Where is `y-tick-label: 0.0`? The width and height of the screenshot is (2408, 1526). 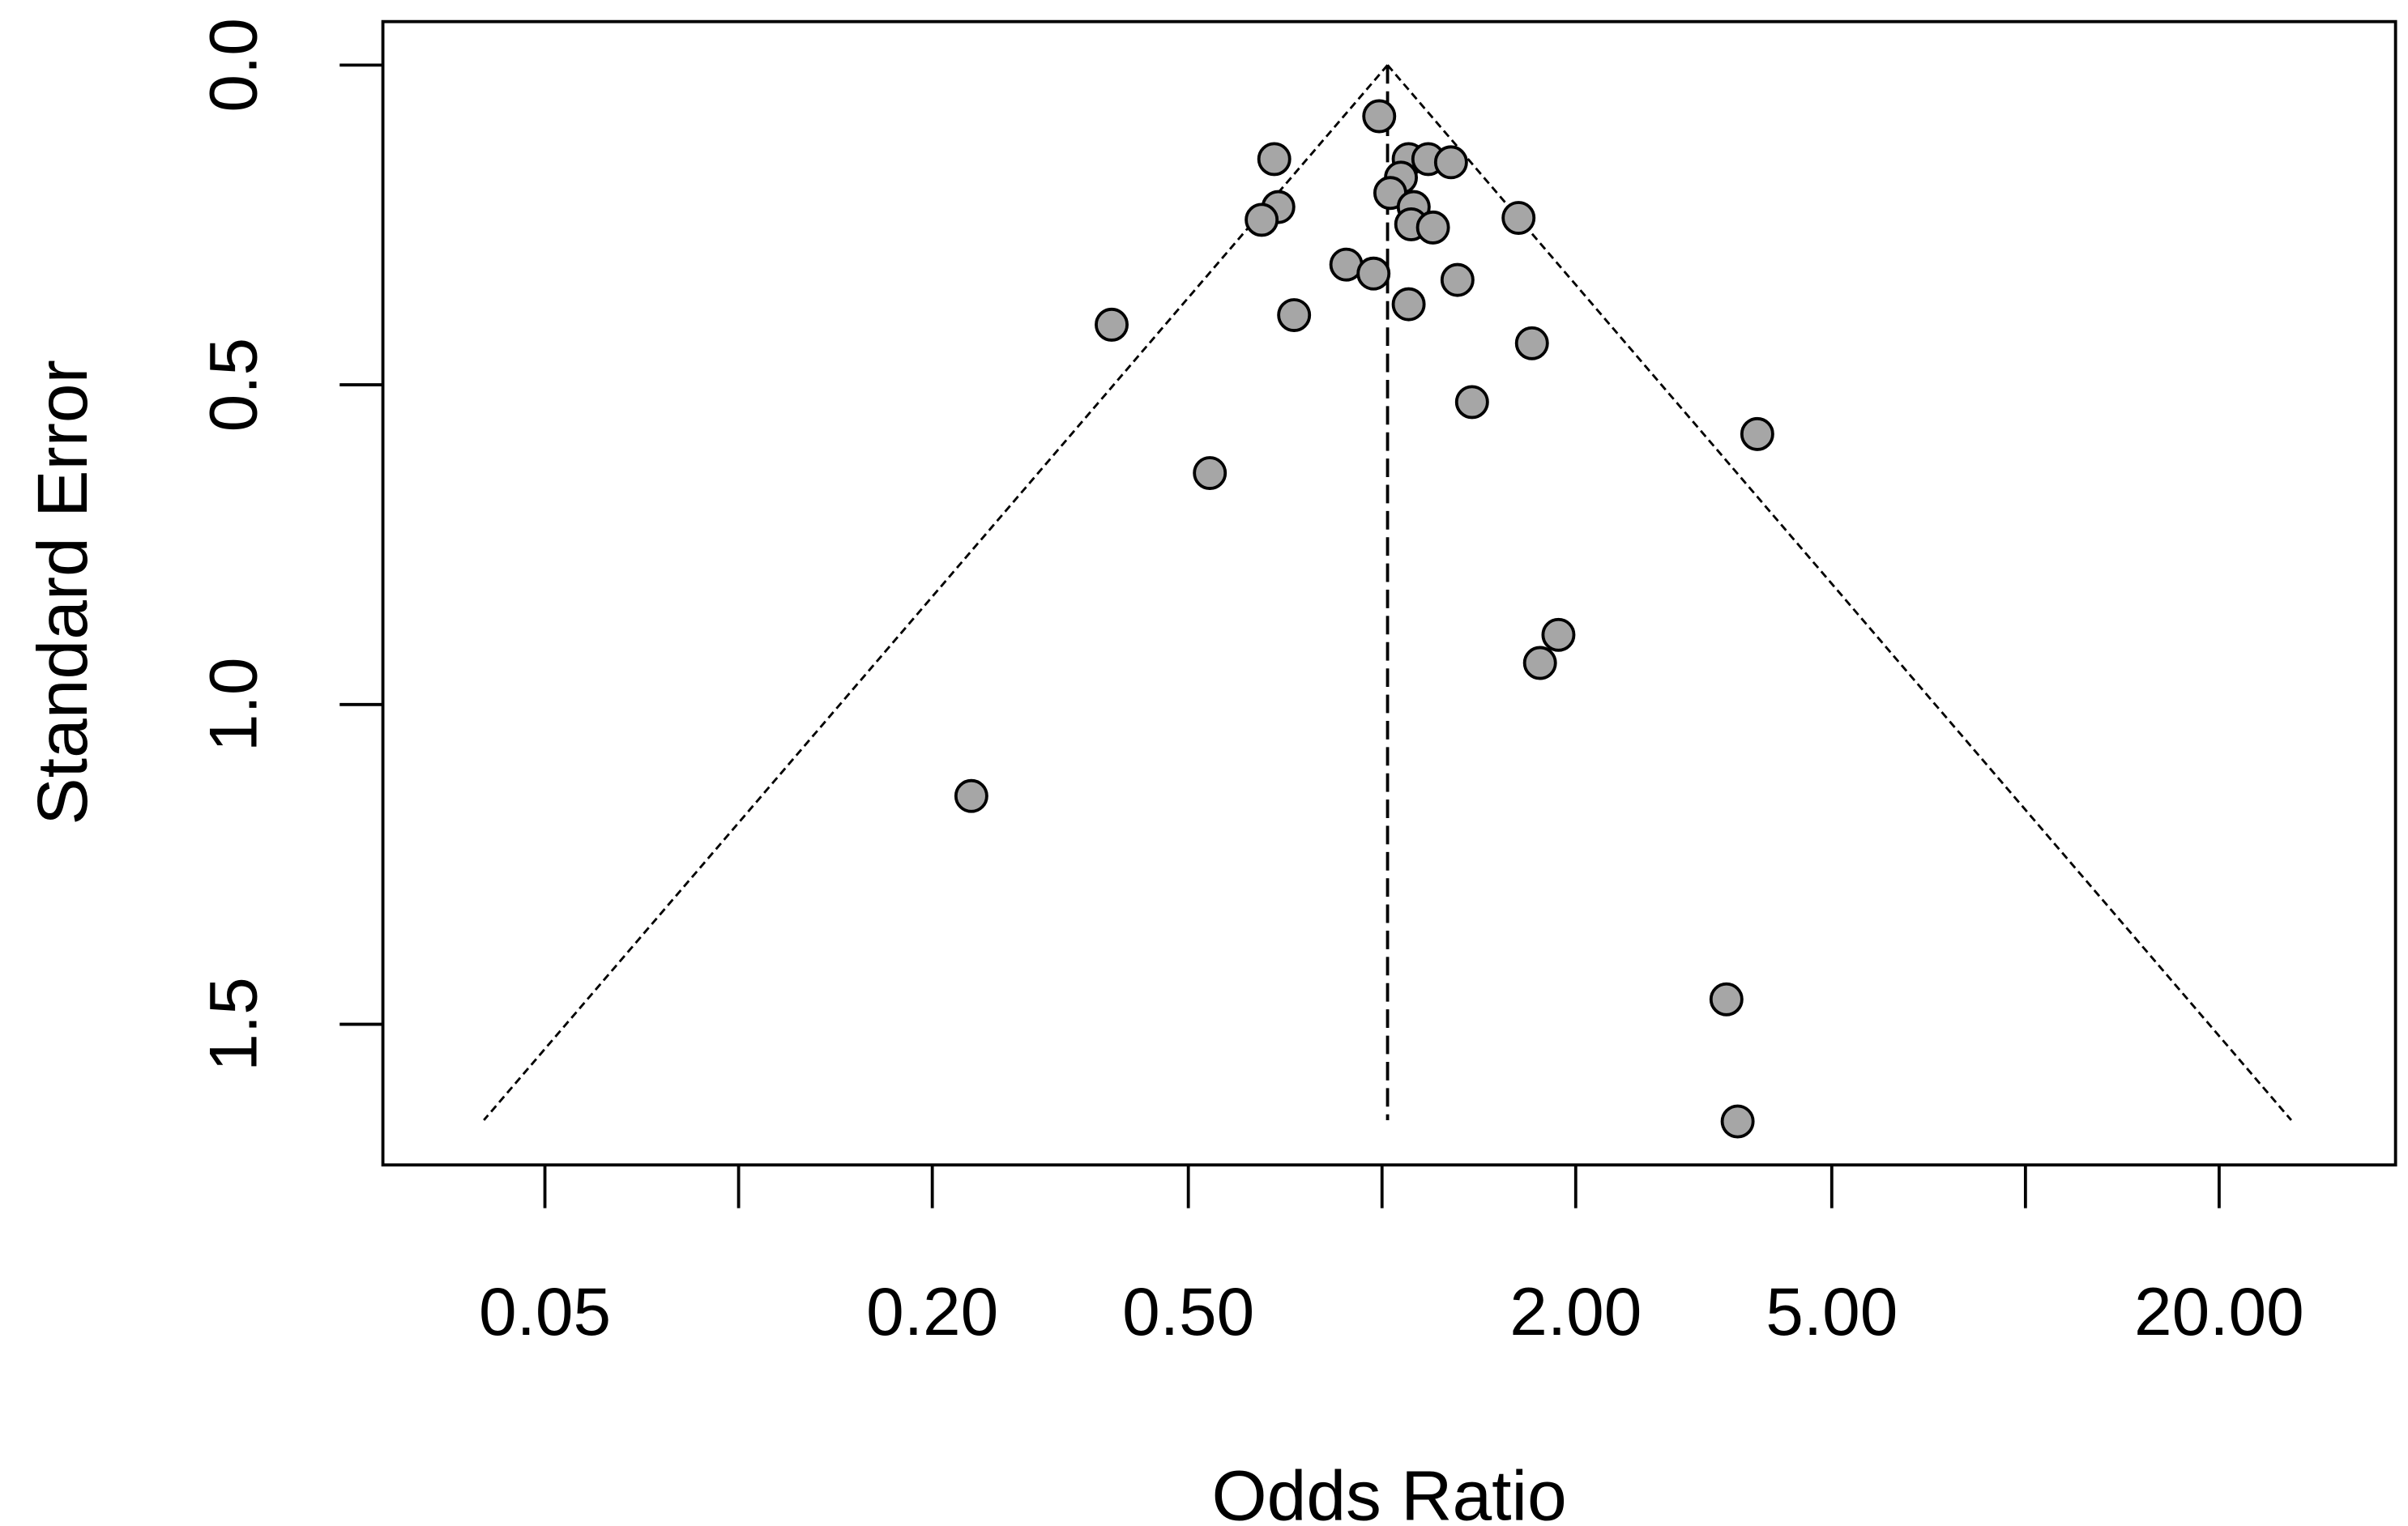
y-tick-label: 0.0 is located at coordinates (233, 65).